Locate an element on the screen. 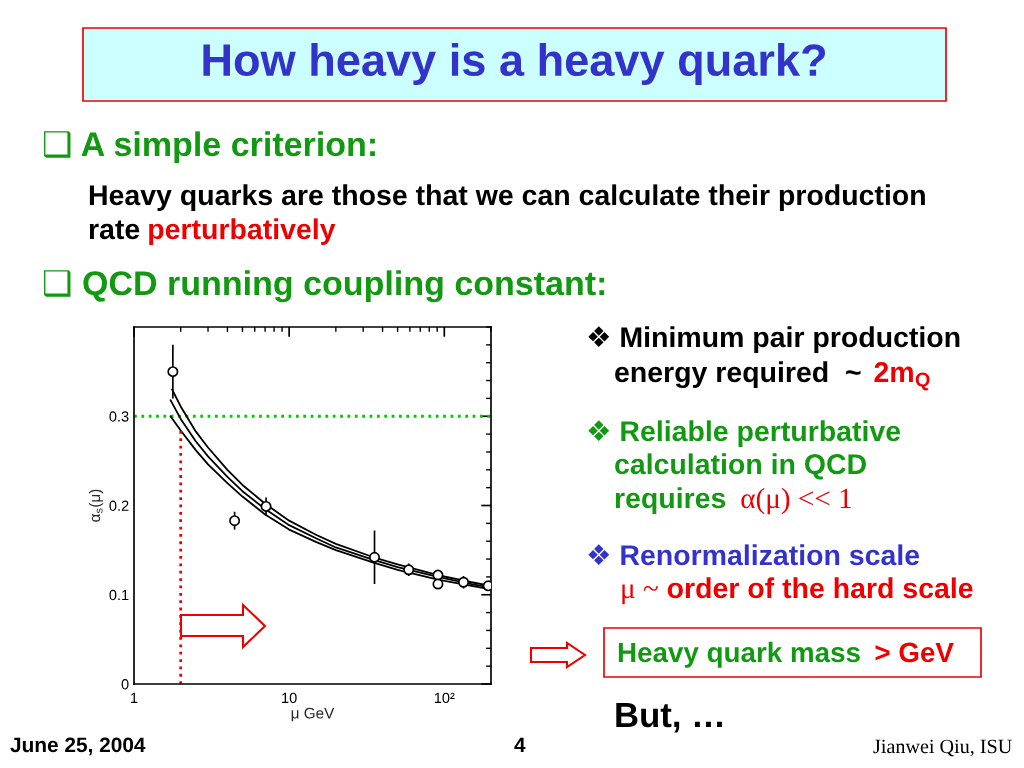 This screenshot has height=768, width=1024. text: Heavy quark mass is located at coordinates (739, 654).